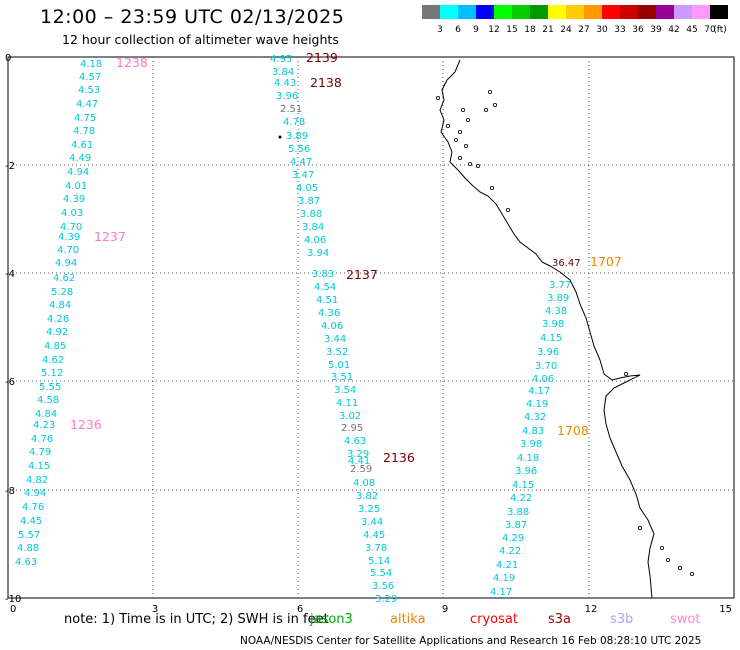  I want to click on swh-value: 4.75, so click(85, 118).